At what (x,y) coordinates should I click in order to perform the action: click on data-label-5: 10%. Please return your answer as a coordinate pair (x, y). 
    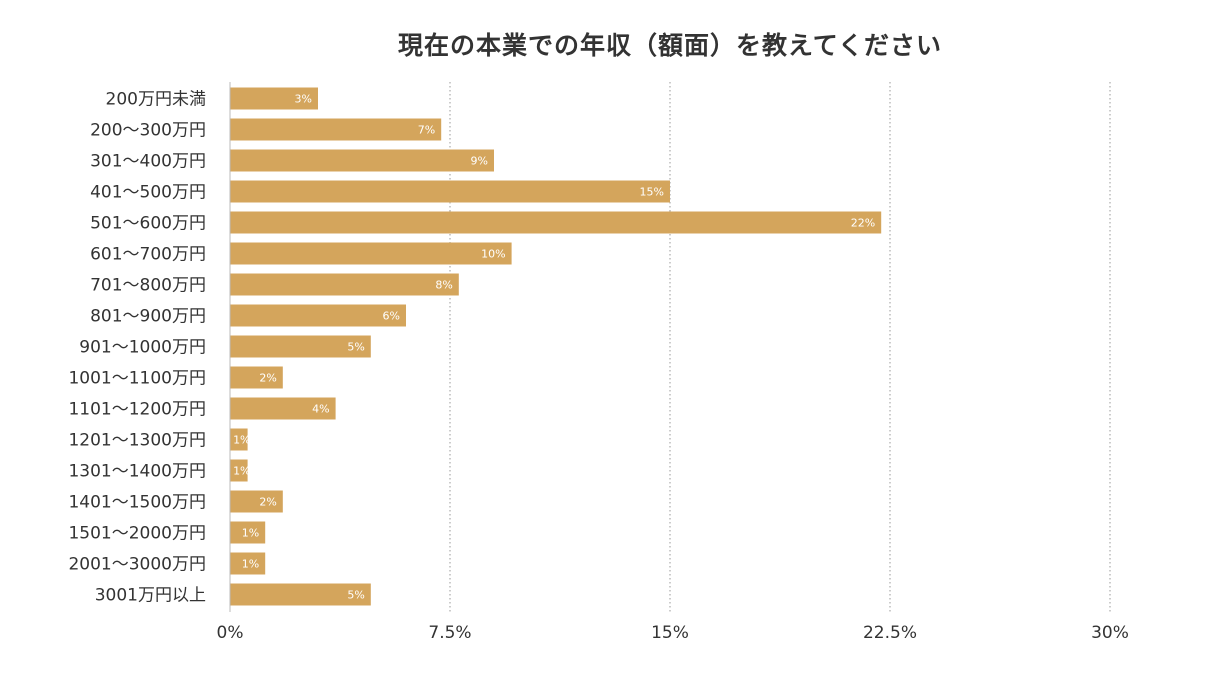
    Looking at the image, I should click on (493, 254).